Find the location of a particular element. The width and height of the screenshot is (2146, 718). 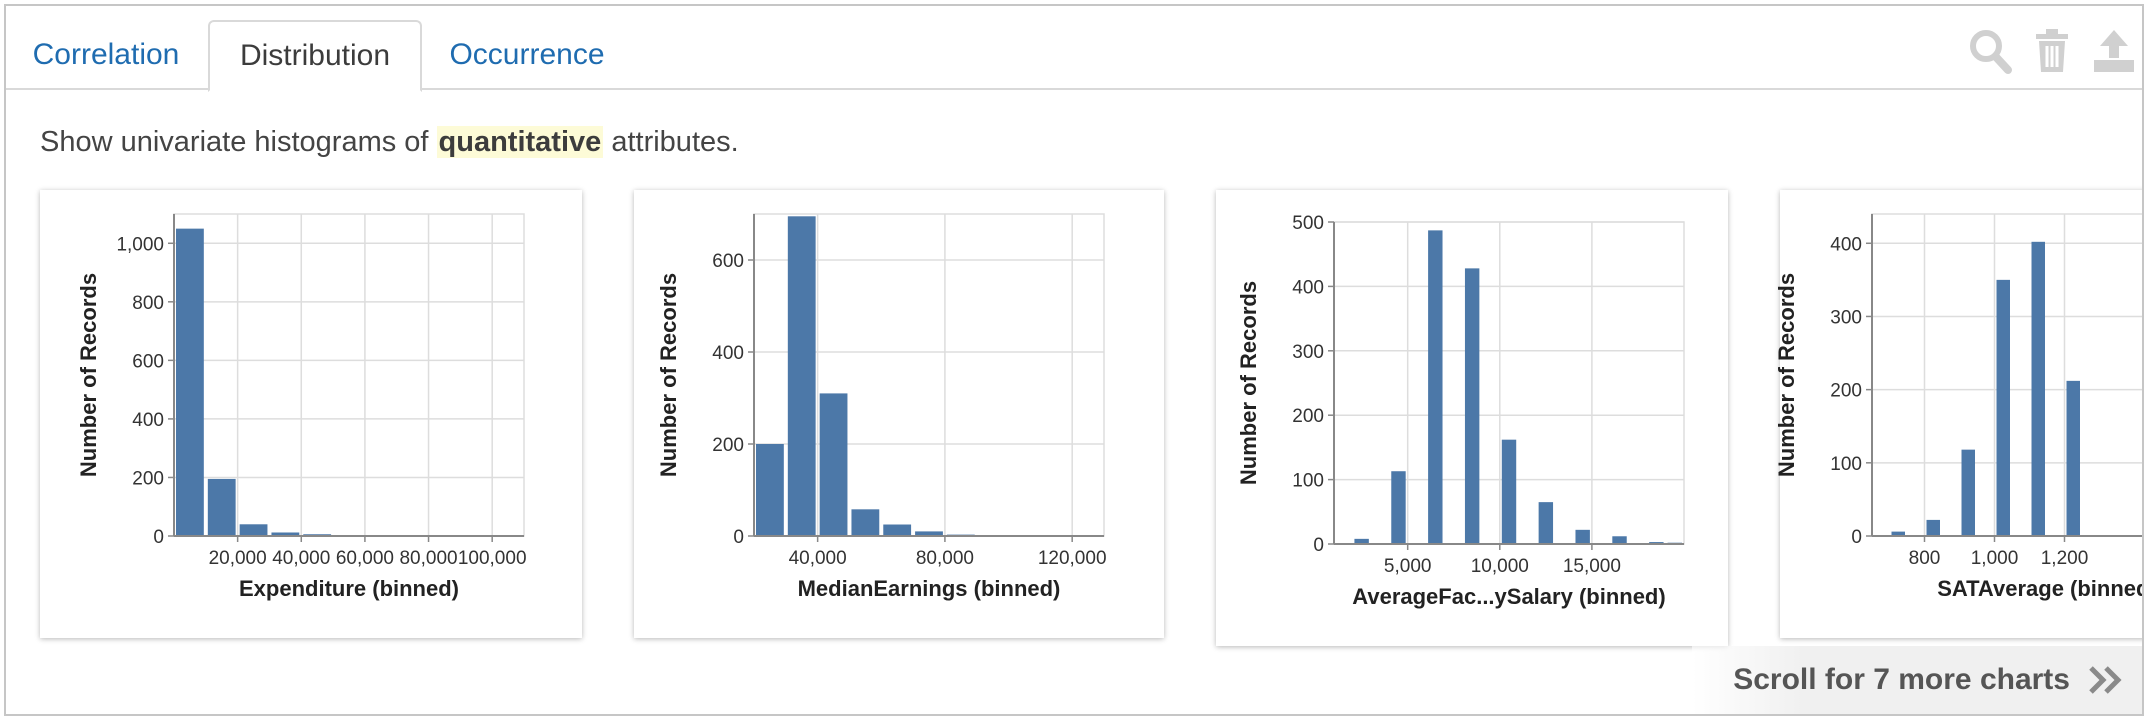

y-tick-label: 500 is located at coordinates (1308, 223).